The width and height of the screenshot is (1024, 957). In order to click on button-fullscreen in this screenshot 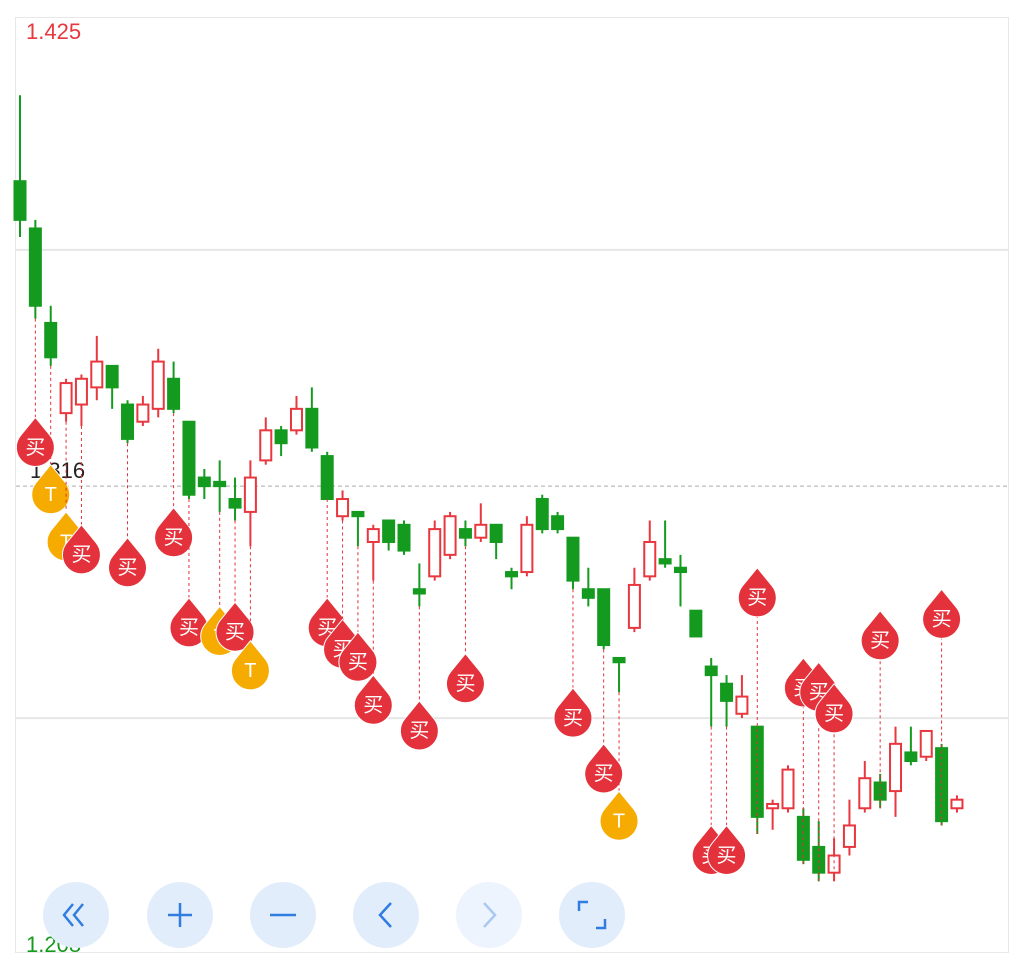, I will do `click(592, 915)`.